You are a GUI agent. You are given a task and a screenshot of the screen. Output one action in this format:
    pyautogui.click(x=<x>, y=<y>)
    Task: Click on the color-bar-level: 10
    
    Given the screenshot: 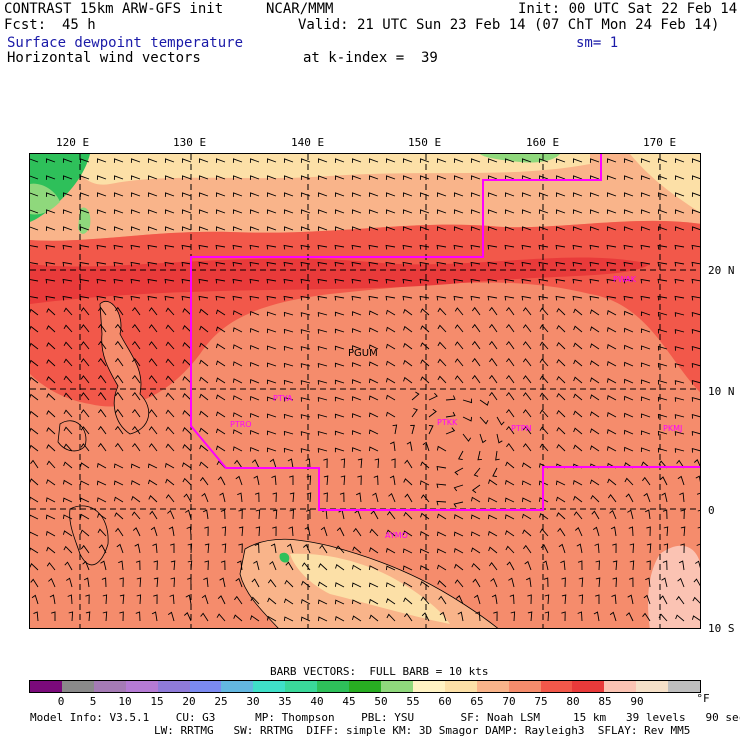 What is the action you would take?
    pyautogui.click(x=125, y=701)
    